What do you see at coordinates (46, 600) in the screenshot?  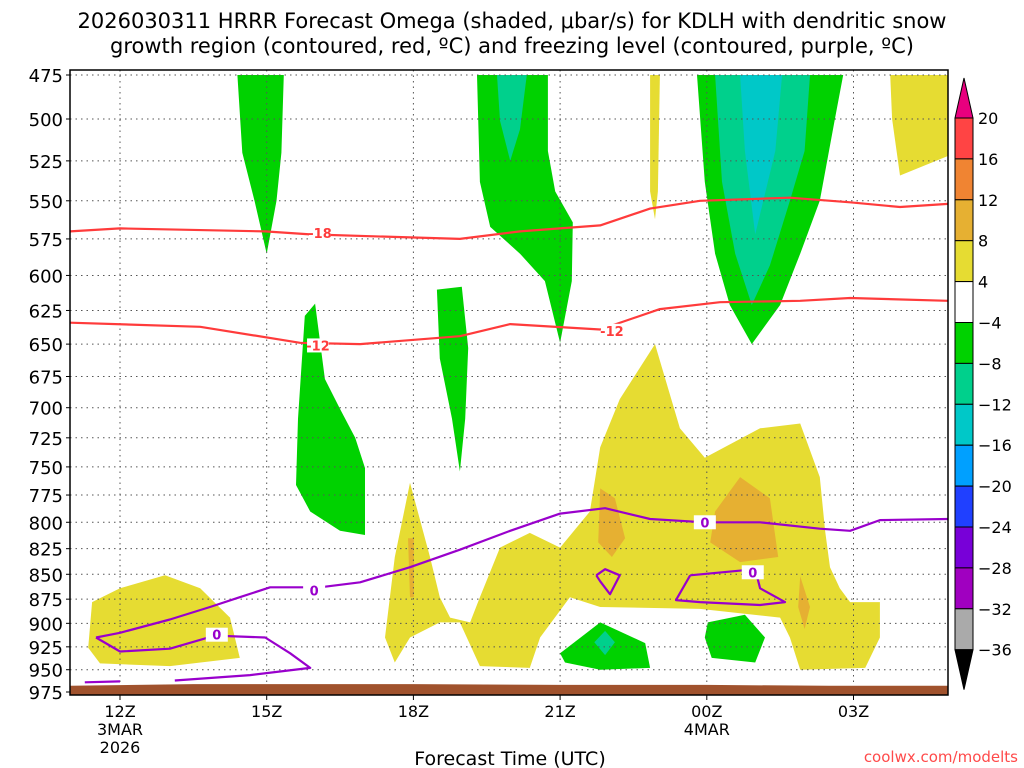 I see `y-tick-label: 875` at bounding box center [46, 600].